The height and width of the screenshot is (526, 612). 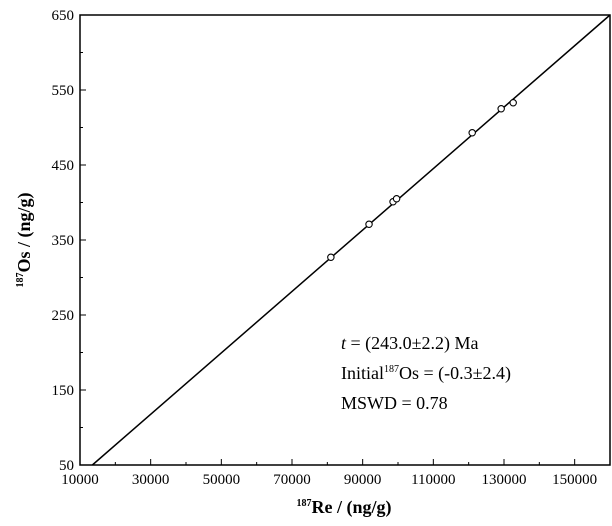 I want to click on x-tick-label: 70000, so click(x=292, y=480).